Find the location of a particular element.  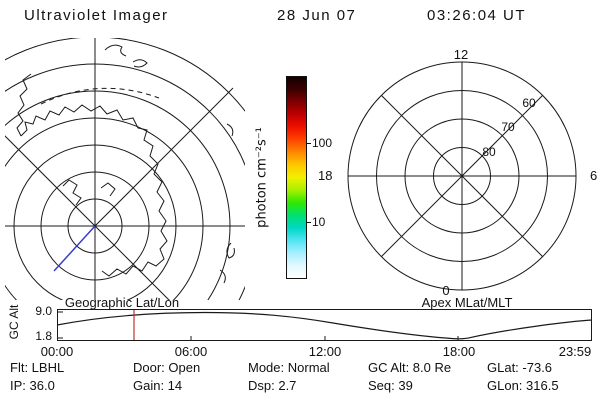

mlt-label-0: 0 is located at coordinates (445, 290).